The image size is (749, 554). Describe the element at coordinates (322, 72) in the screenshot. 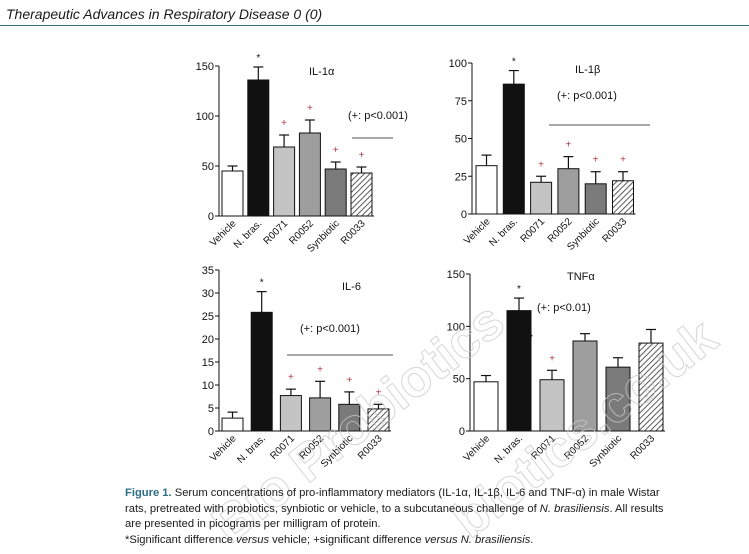

I see `chart-title: IL-1α` at that location.